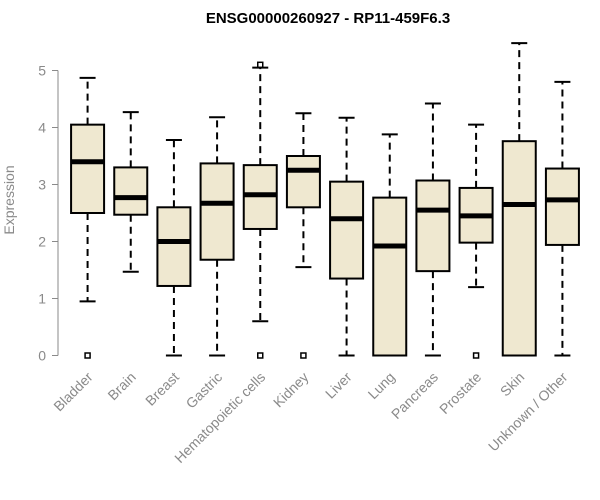 Image resolution: width=600 pixels, height=500 pixels. What do you see at coordinates (414, 395) in the screenshot?
I see `x-tick-label: Pancreas` at bounding box center [414, 395].